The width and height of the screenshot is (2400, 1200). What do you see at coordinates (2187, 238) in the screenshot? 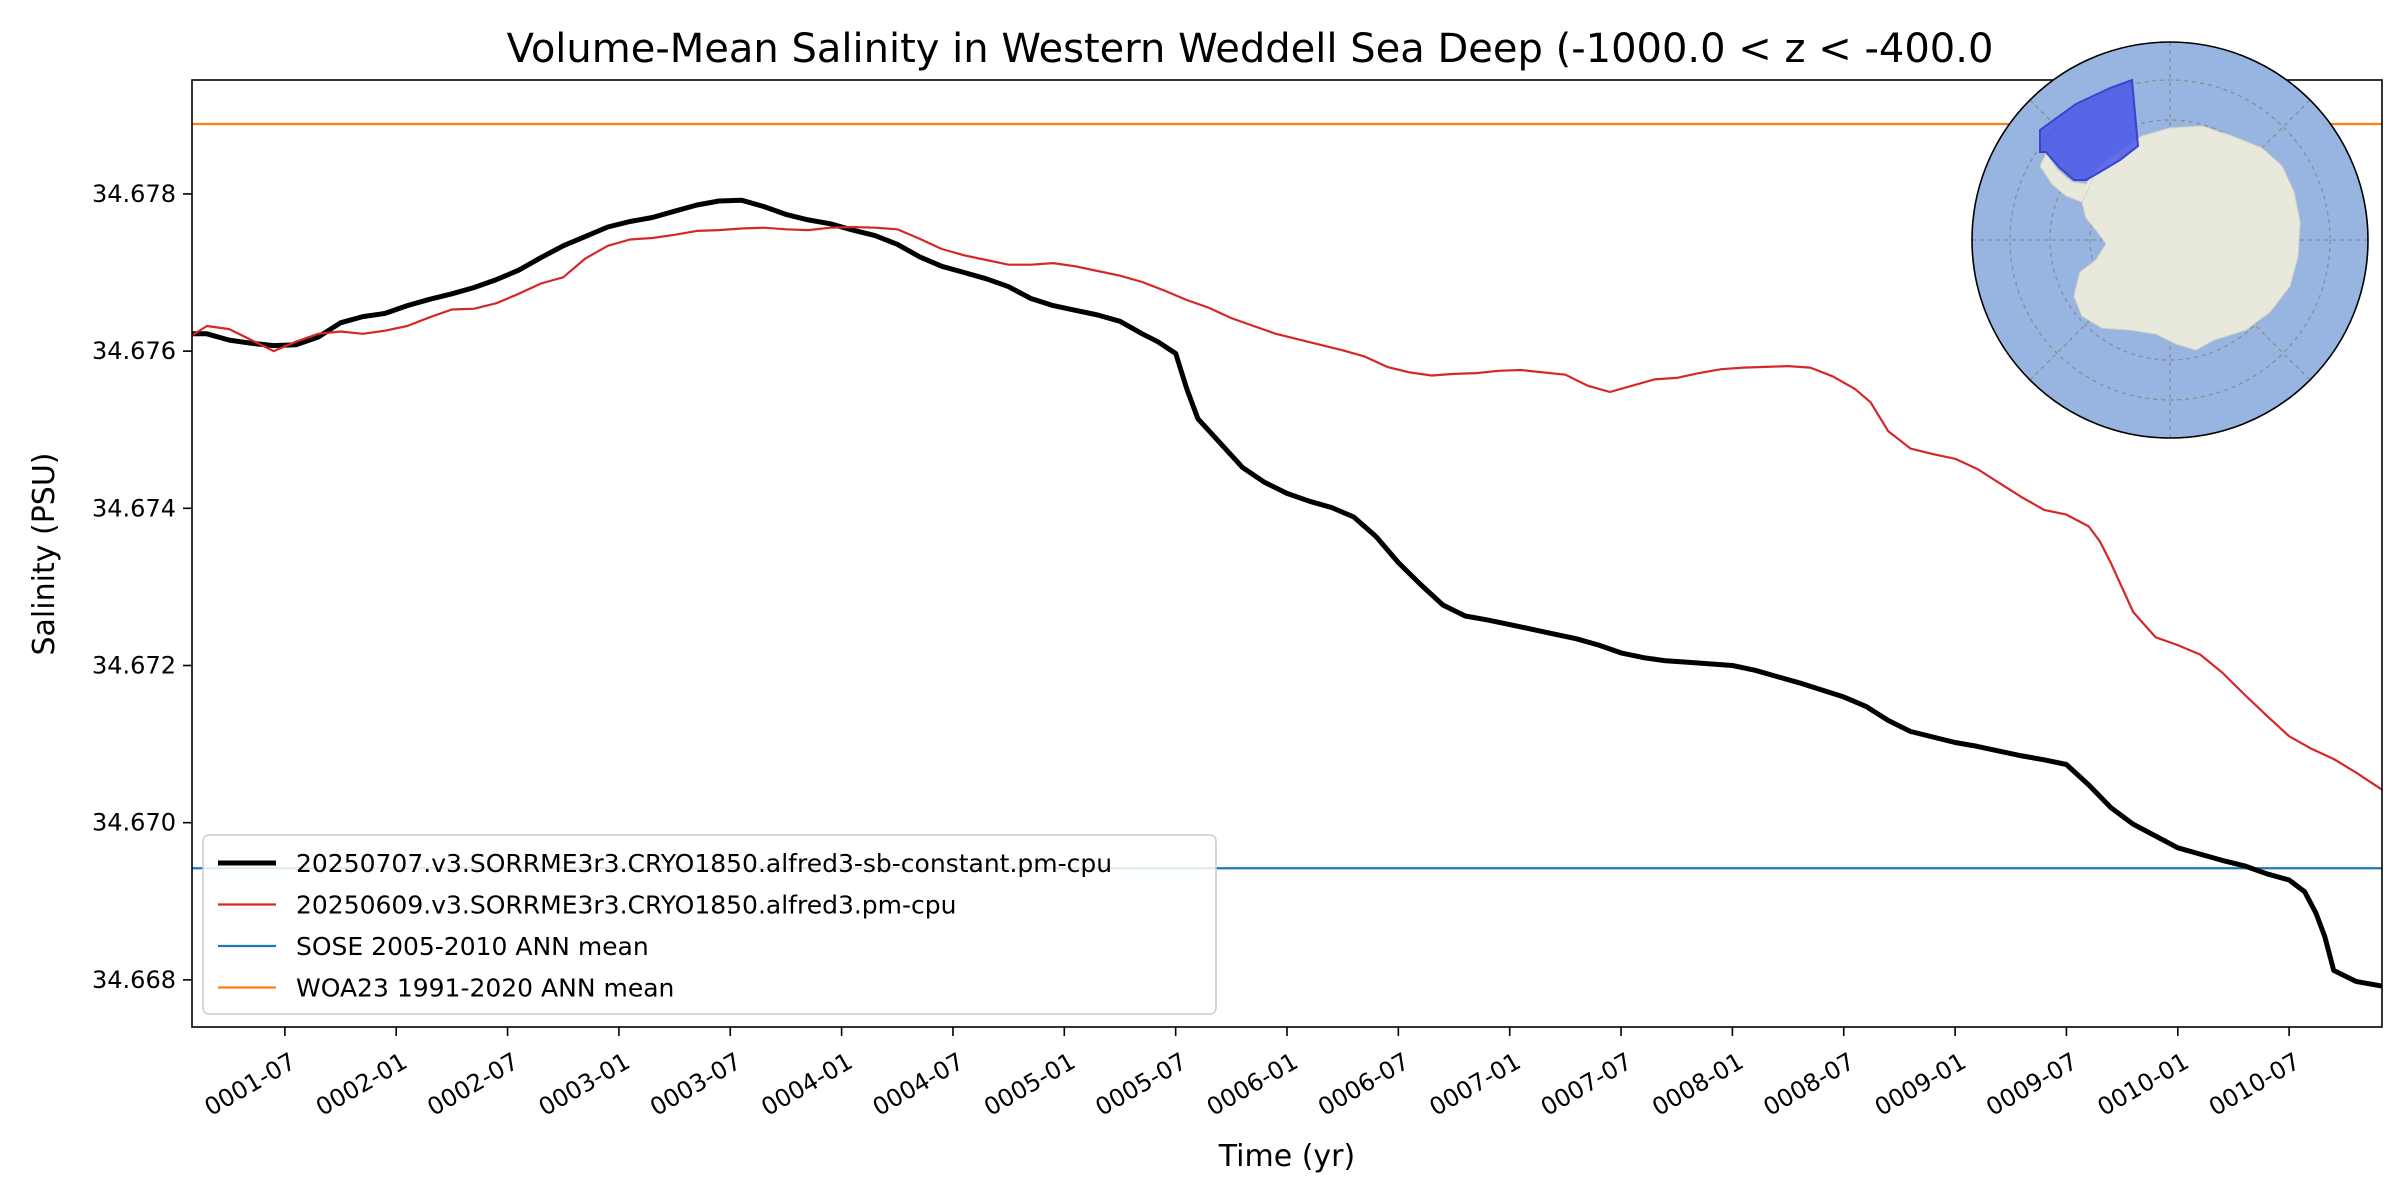
I see `inset-map-antarctica` at bounding box center [2187, 238].